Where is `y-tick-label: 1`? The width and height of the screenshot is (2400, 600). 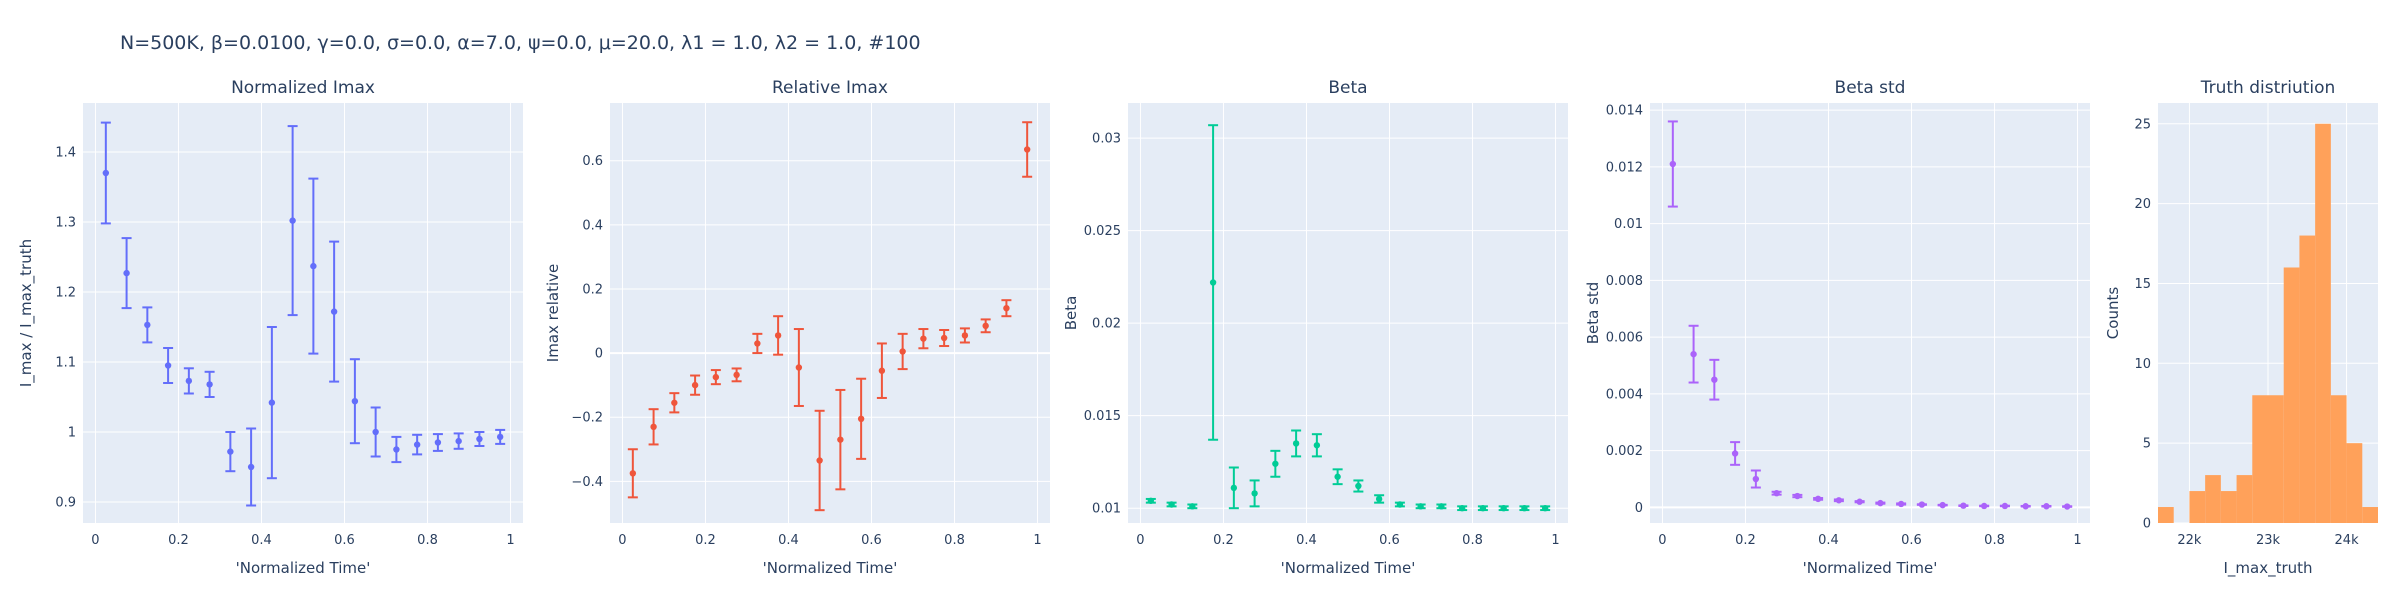 y-tick-label: 1 is located at coordinates (72, 433).